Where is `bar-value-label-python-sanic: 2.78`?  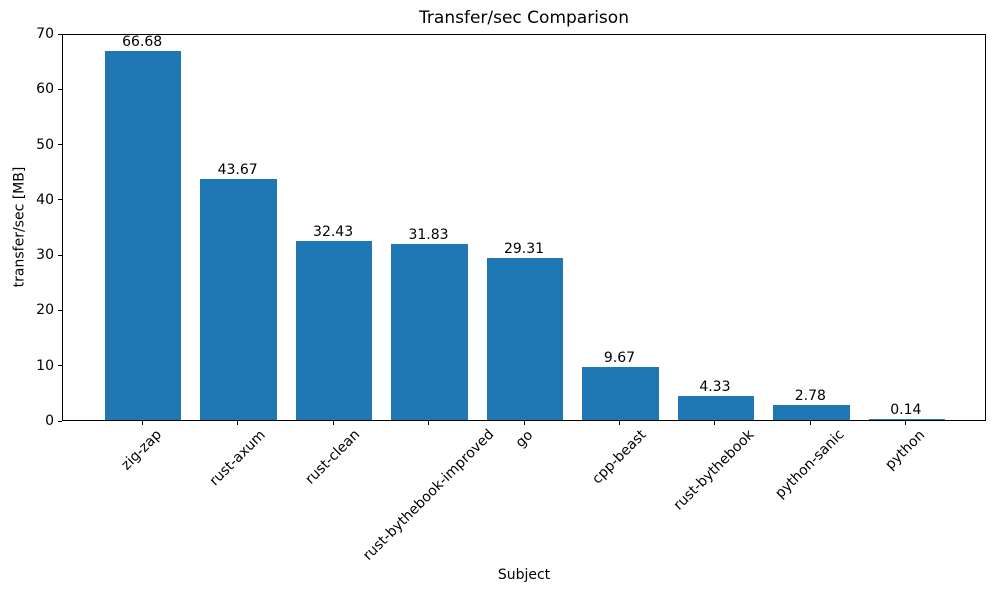 bar-value-label-python-sanic: 2.78 is located at coordinates (810, 395).